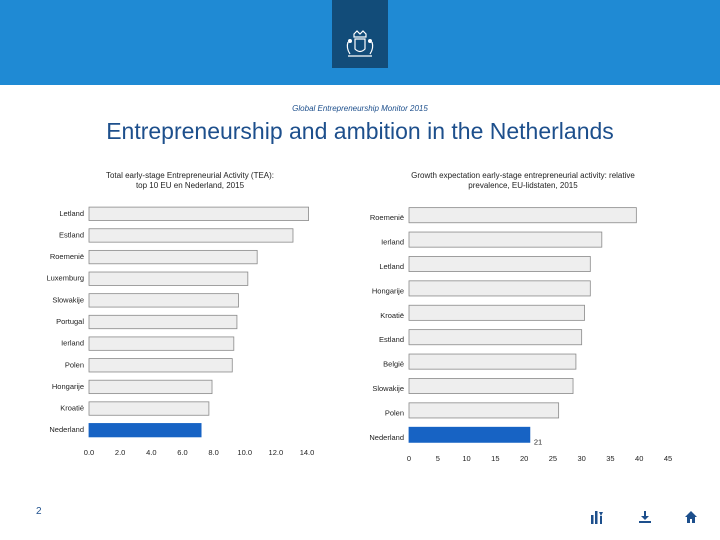  What do you see at coordinates (668, 458) in the screenshot?
I see `tick-label-9: 45` at bounding box center [668, 458].